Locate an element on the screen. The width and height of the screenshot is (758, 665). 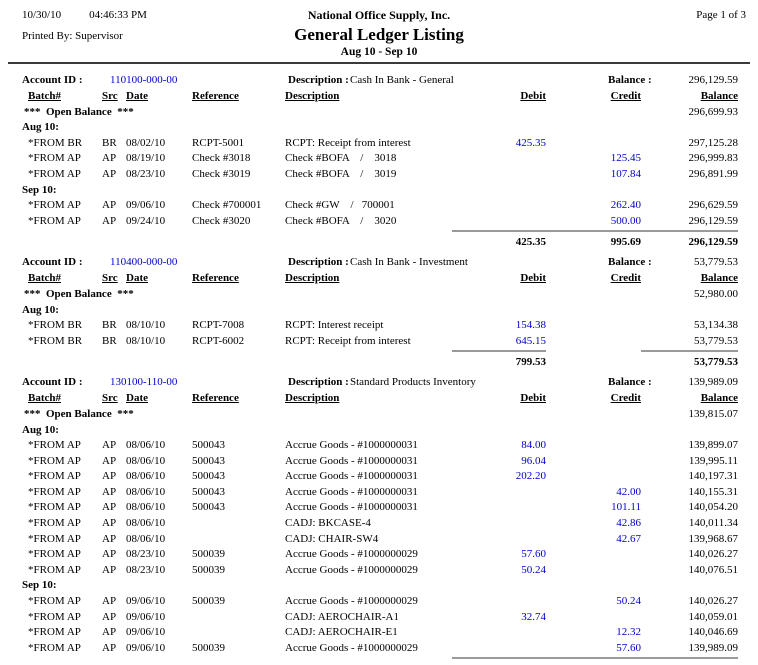
debit-cell: 50.24 is located at coordinates (533, 569).